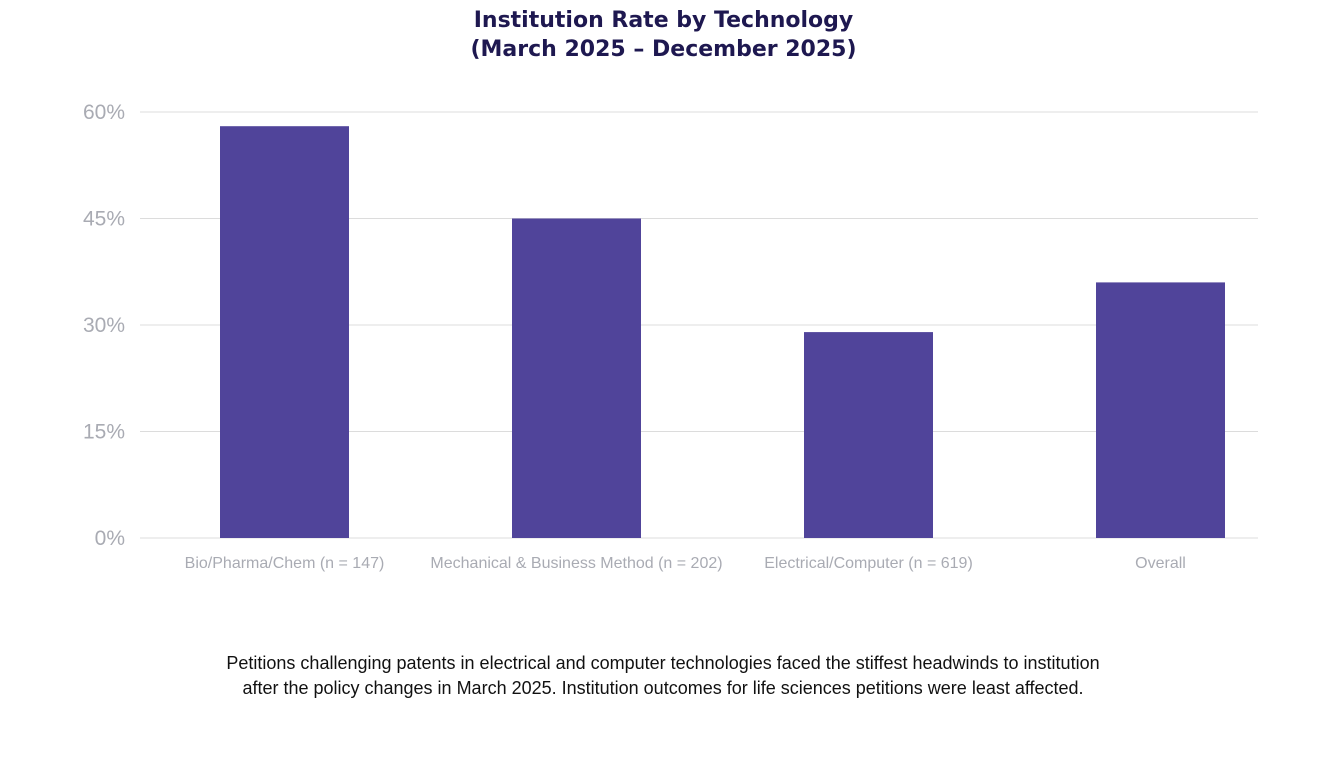 The height and width of the screenshot is (776, 1327). Describe the element at coordinates (110, 538) in the screenshot. I see `y-tick-label: 0%` at that location.